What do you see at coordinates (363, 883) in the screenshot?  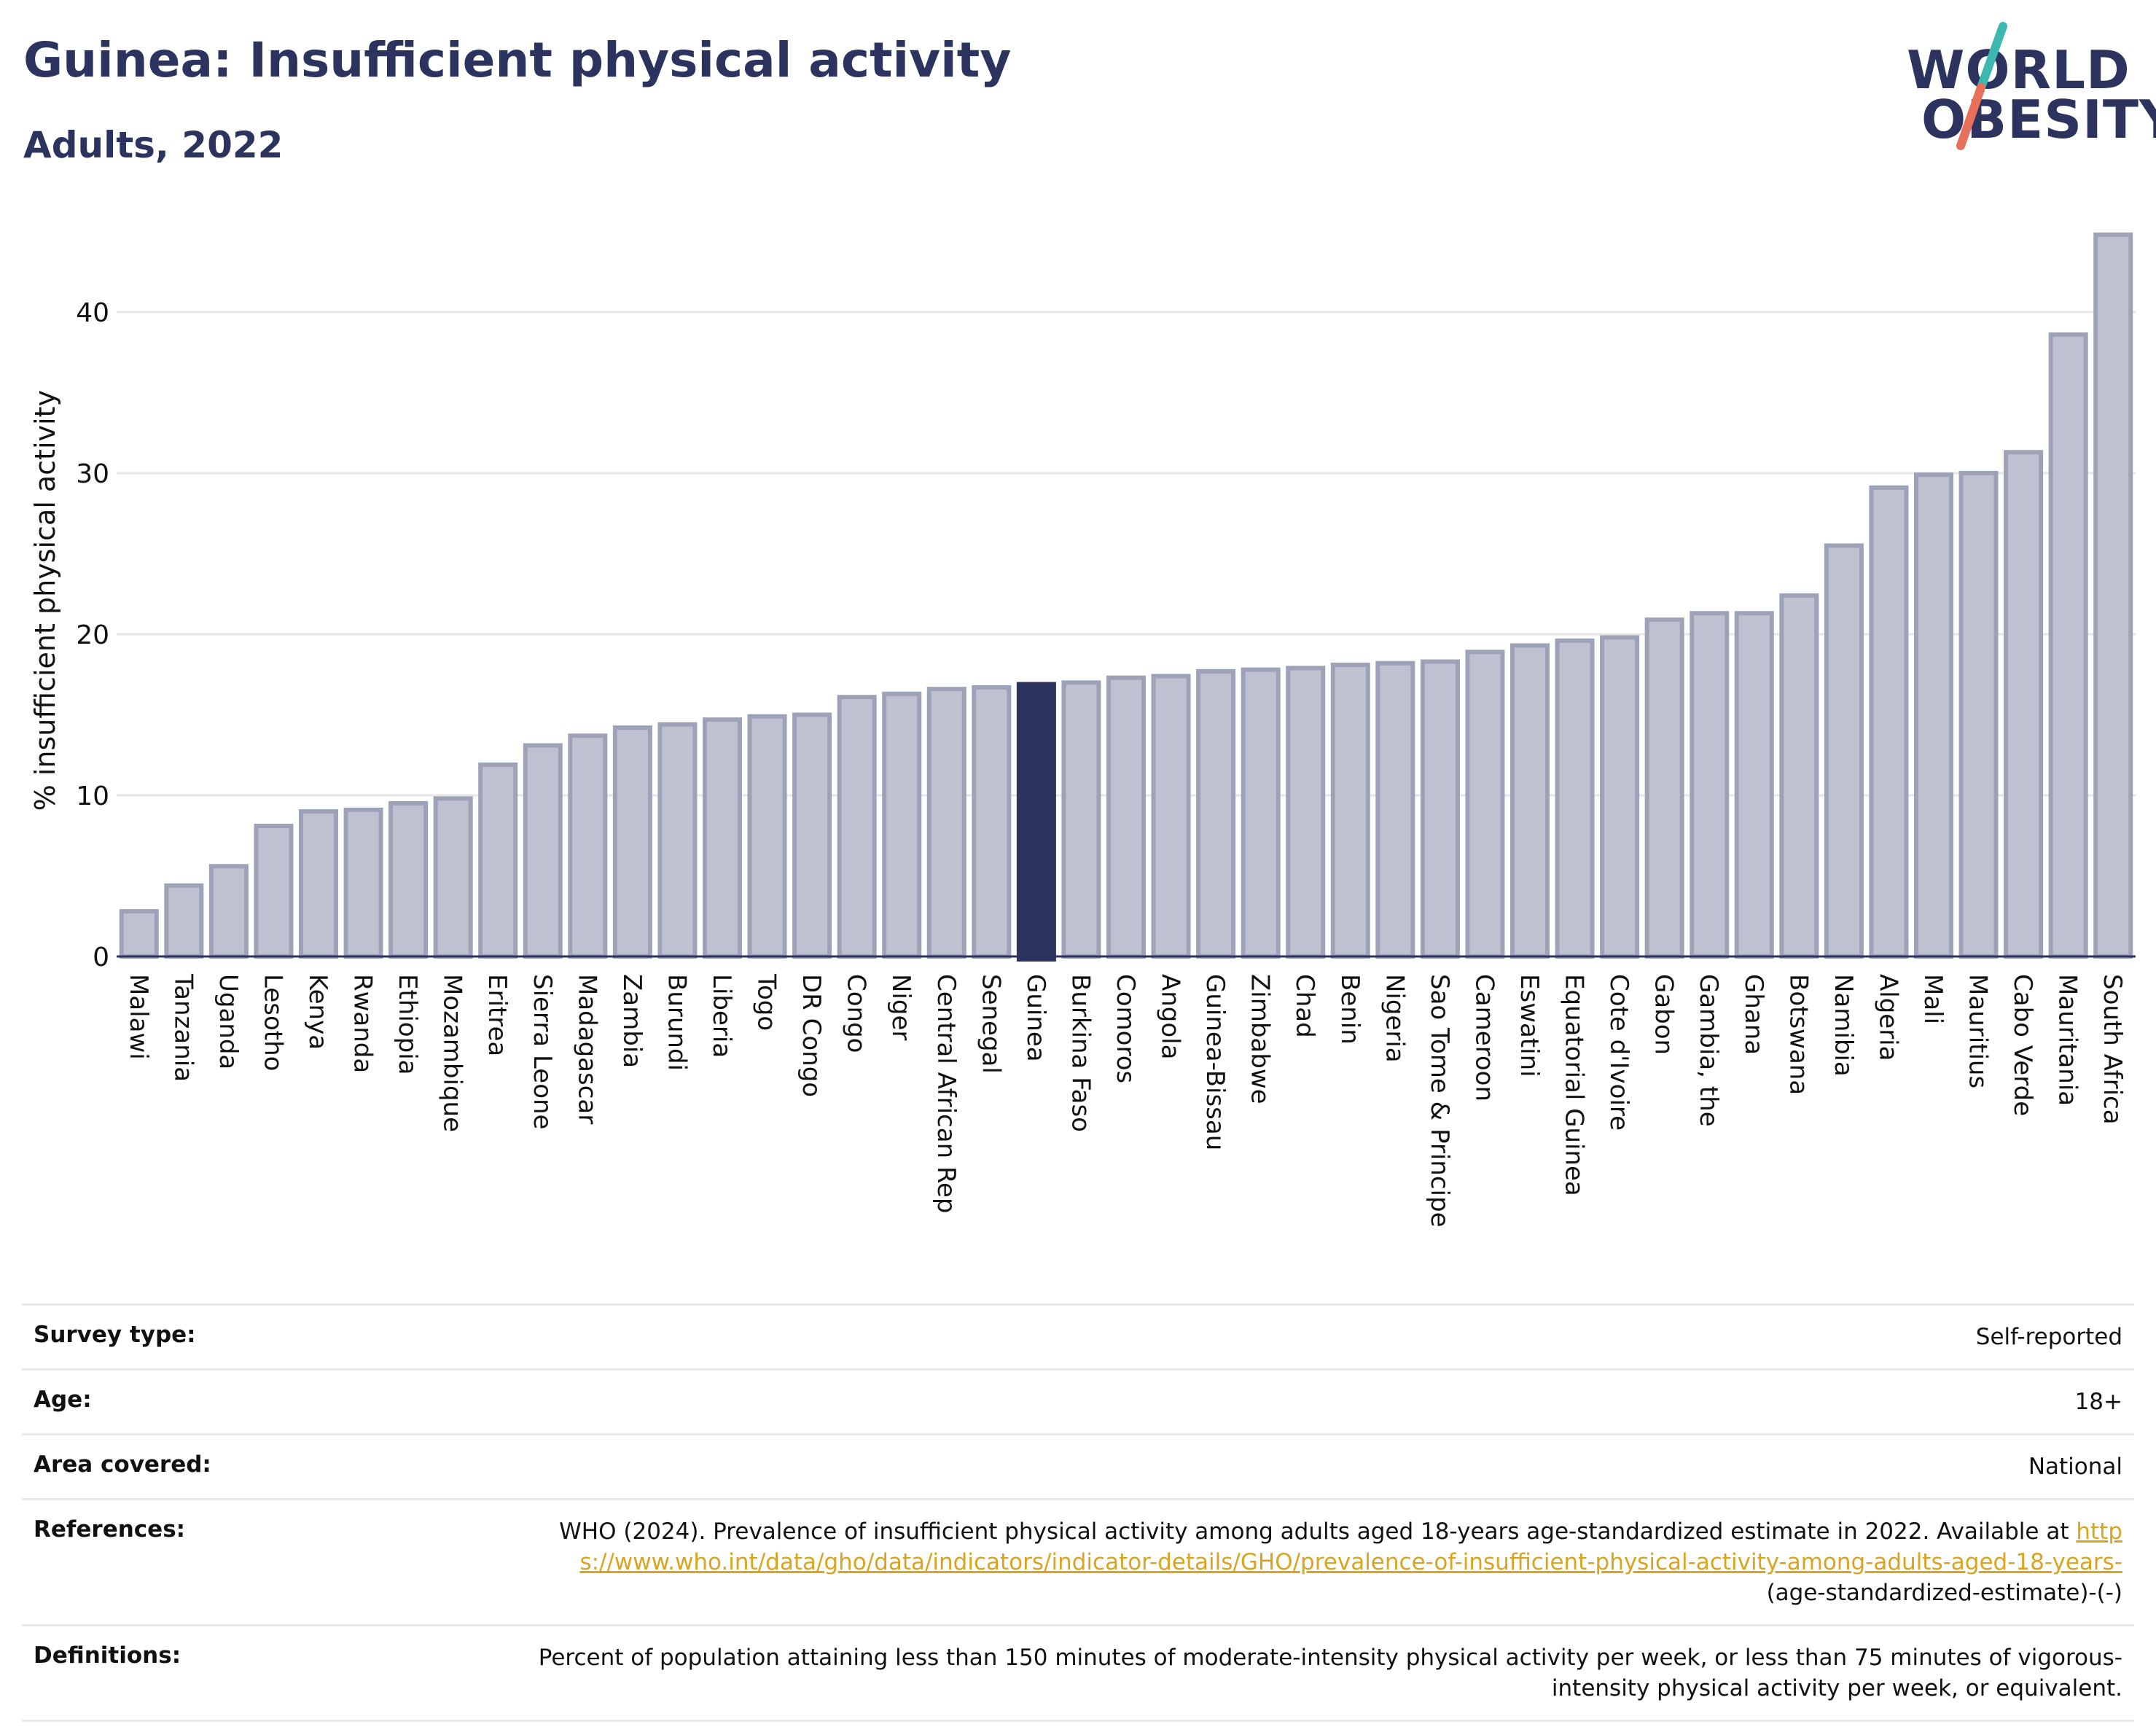 I see `bar-rwanda` at bounding box center [363, 883].